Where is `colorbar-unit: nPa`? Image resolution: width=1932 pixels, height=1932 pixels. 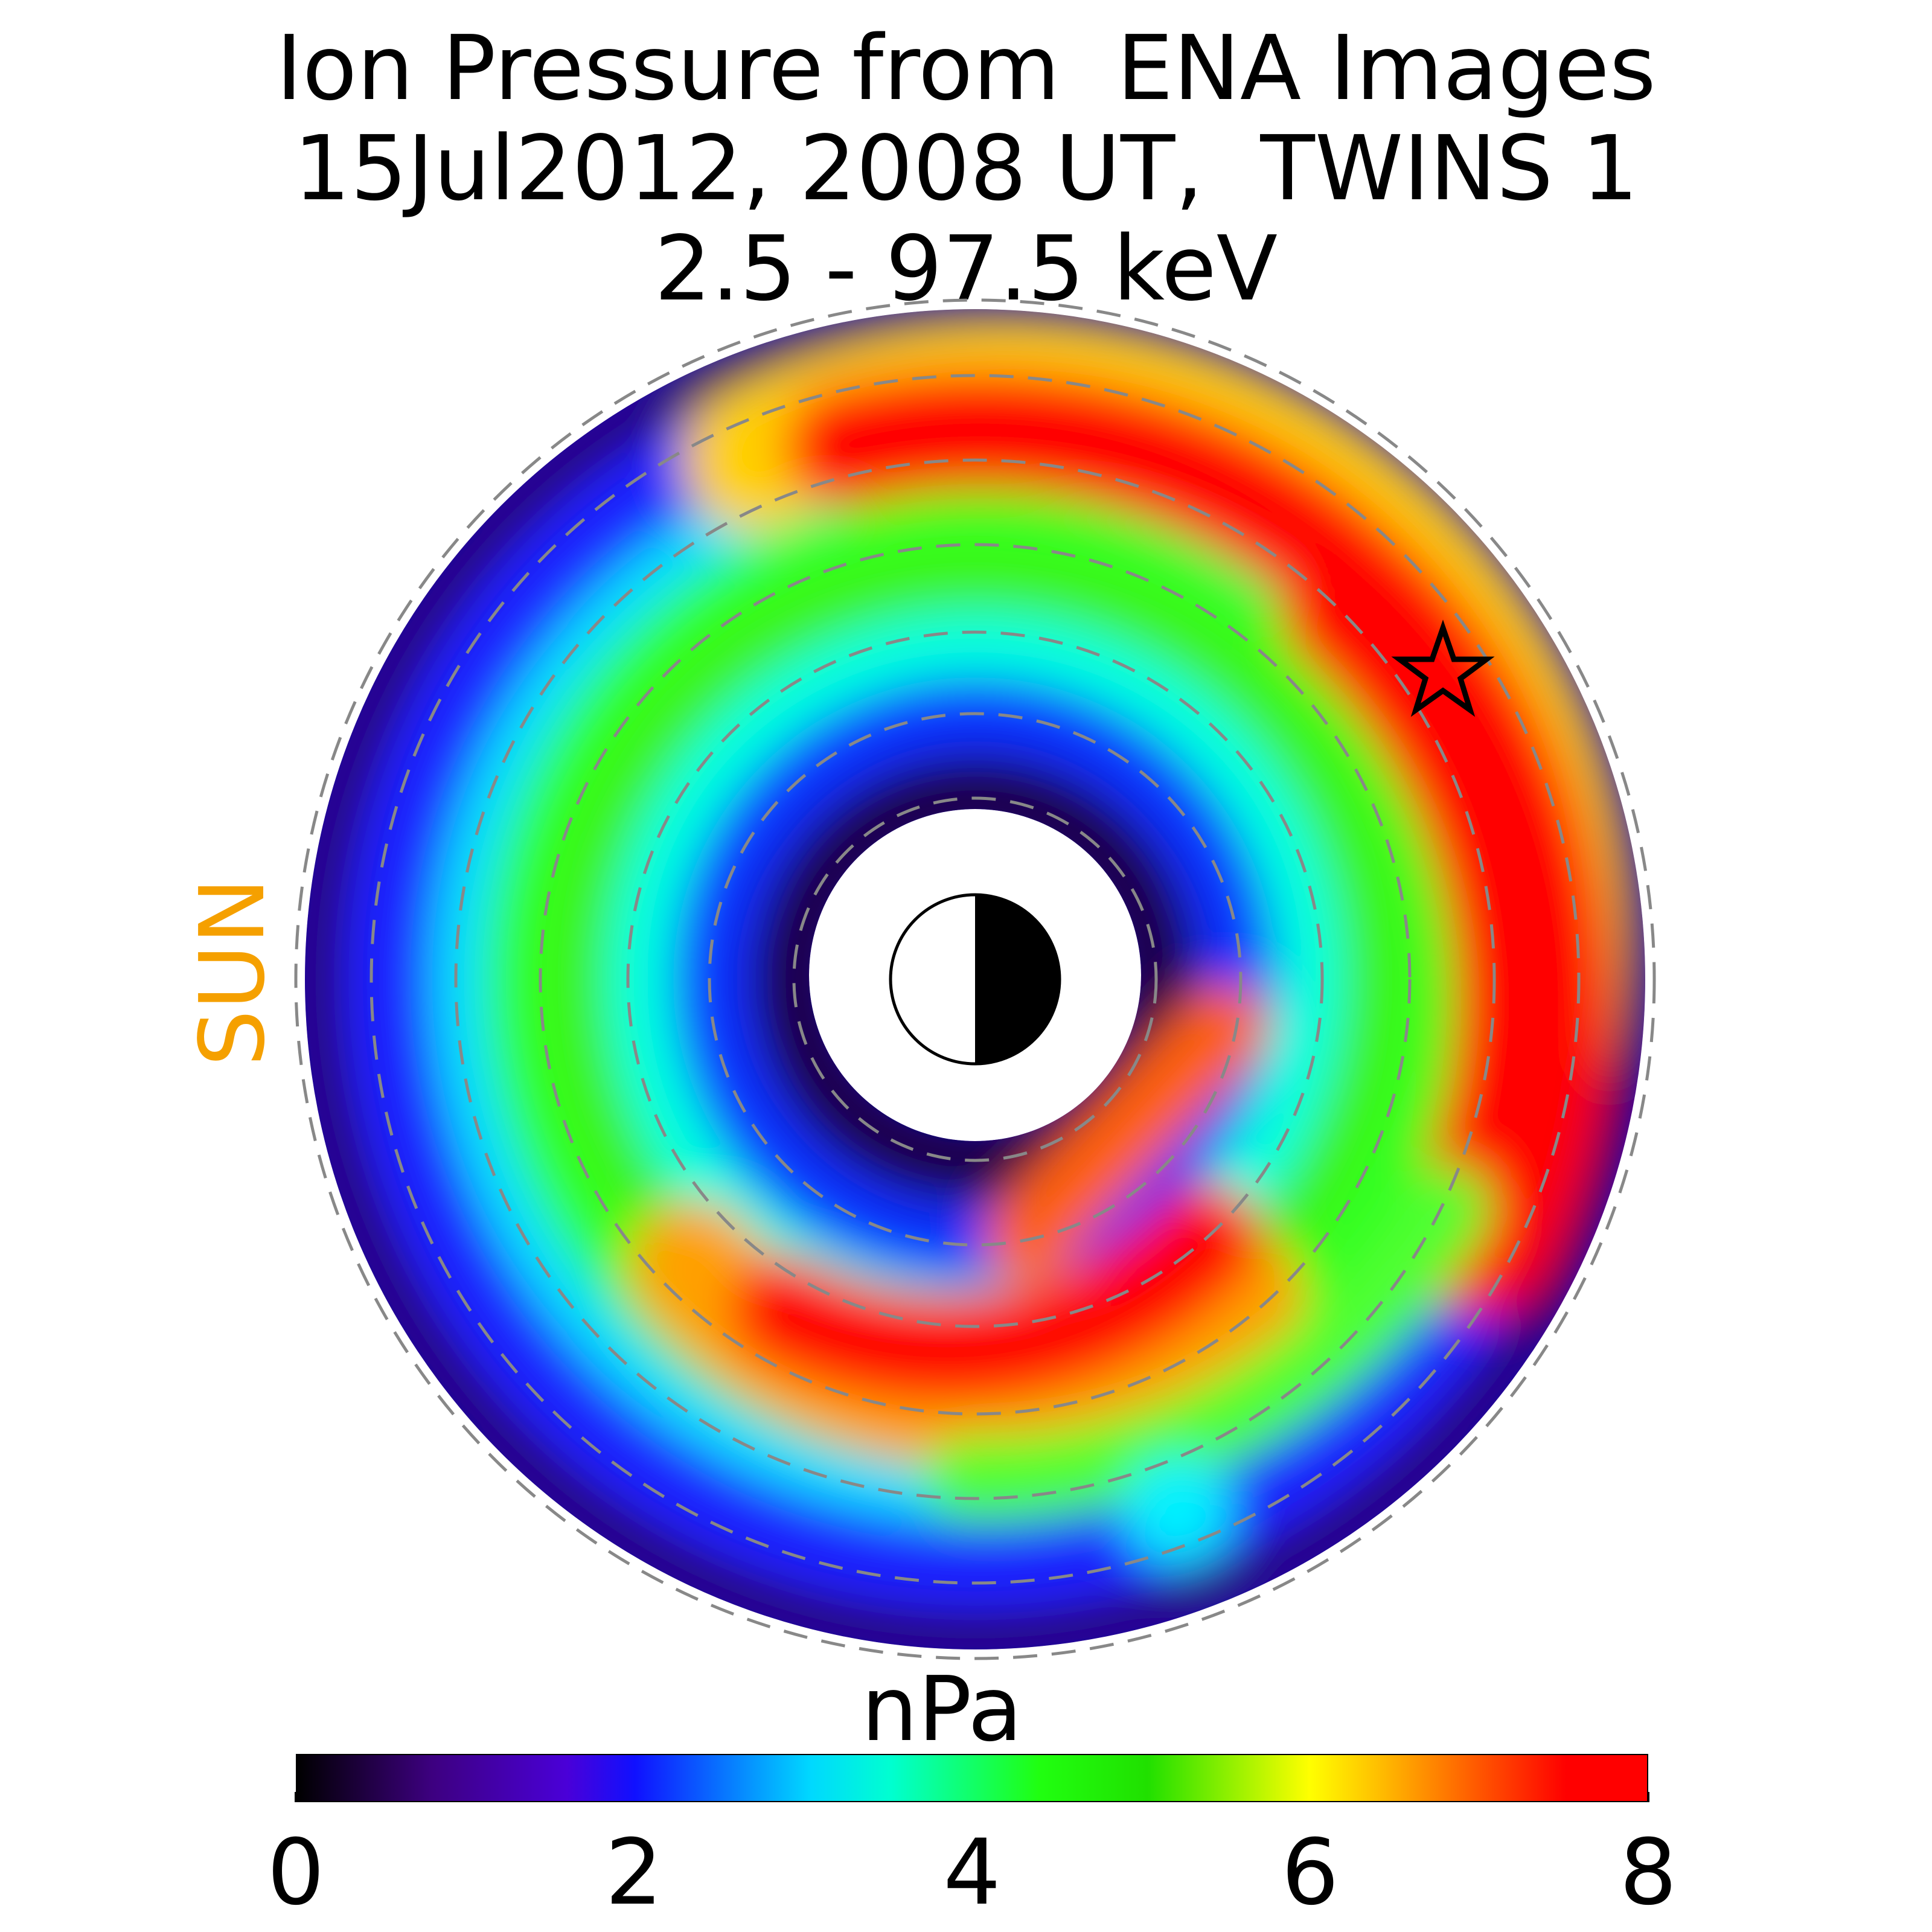 colorbar-unit: nPa is located at coordinates (942, 1709).